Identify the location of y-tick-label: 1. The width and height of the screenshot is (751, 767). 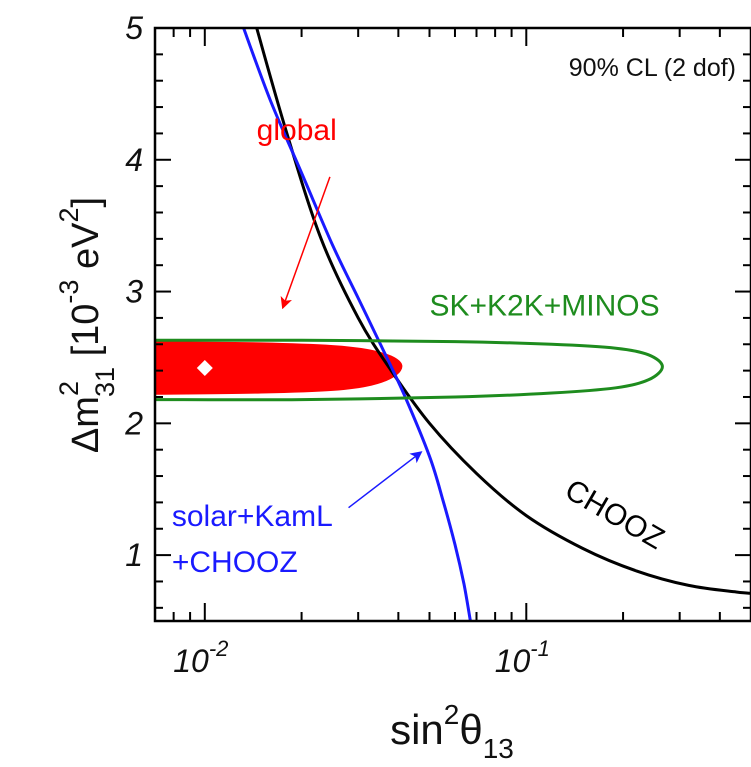
(134, 555).